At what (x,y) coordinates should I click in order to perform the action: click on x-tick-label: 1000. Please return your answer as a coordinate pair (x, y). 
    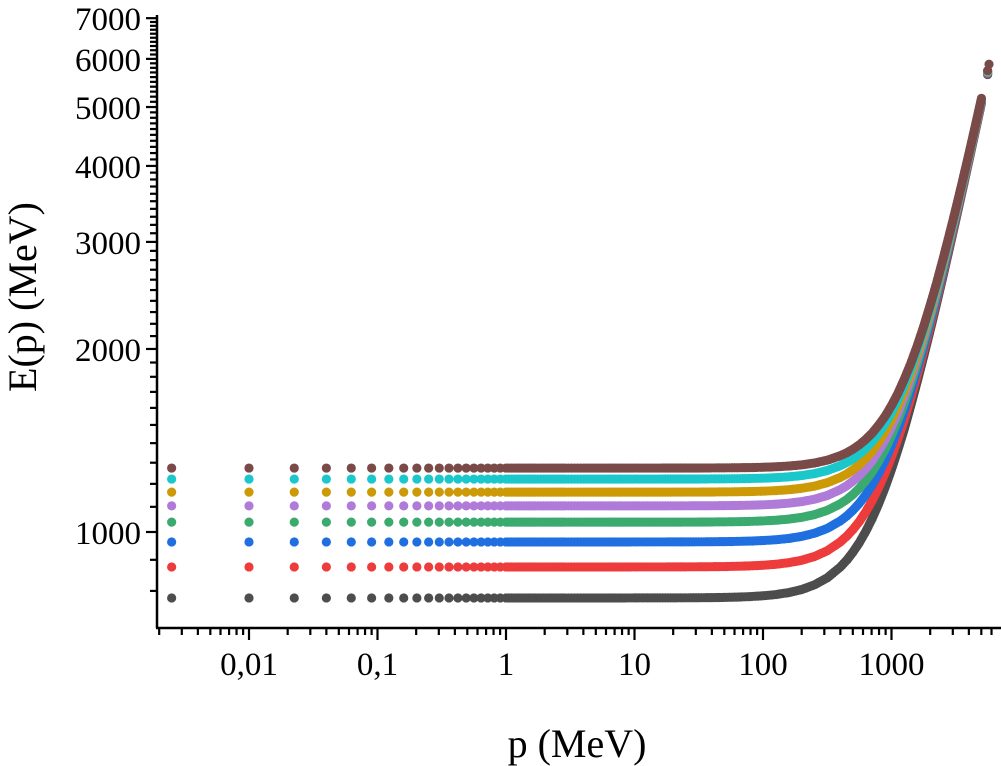
    Looking at the image, I should click on (892, 665).